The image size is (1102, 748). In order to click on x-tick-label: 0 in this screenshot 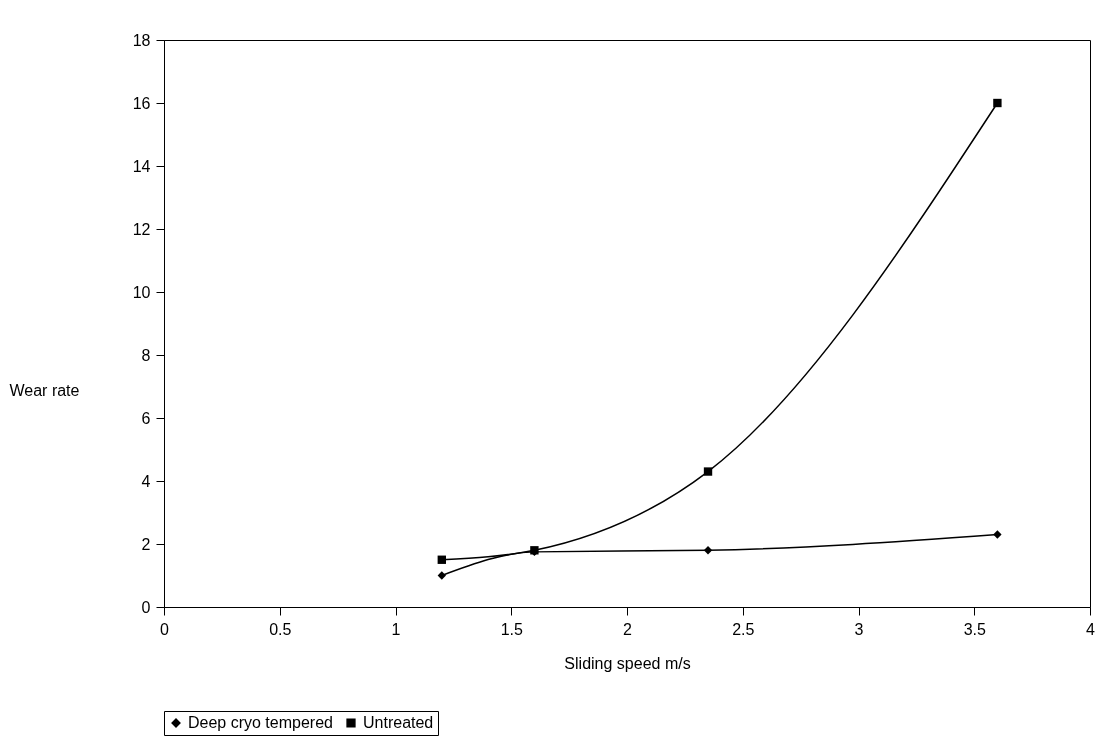, I will do `click(165, 629)`.